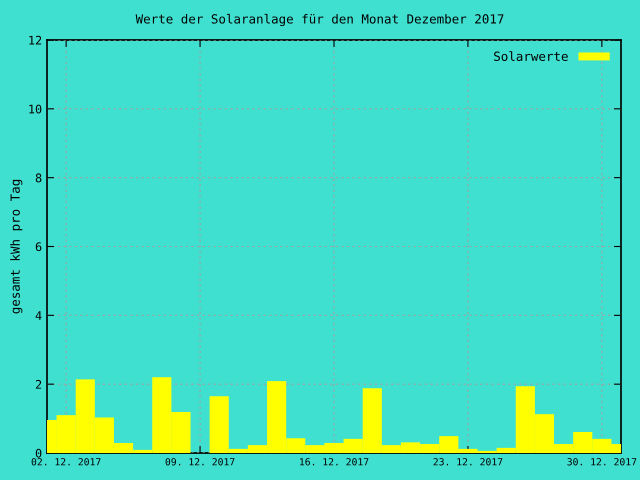 This screenshot has height=480, width=640. I want to click on x-tick-label: 30. 12. 2017, so click(601, 462).